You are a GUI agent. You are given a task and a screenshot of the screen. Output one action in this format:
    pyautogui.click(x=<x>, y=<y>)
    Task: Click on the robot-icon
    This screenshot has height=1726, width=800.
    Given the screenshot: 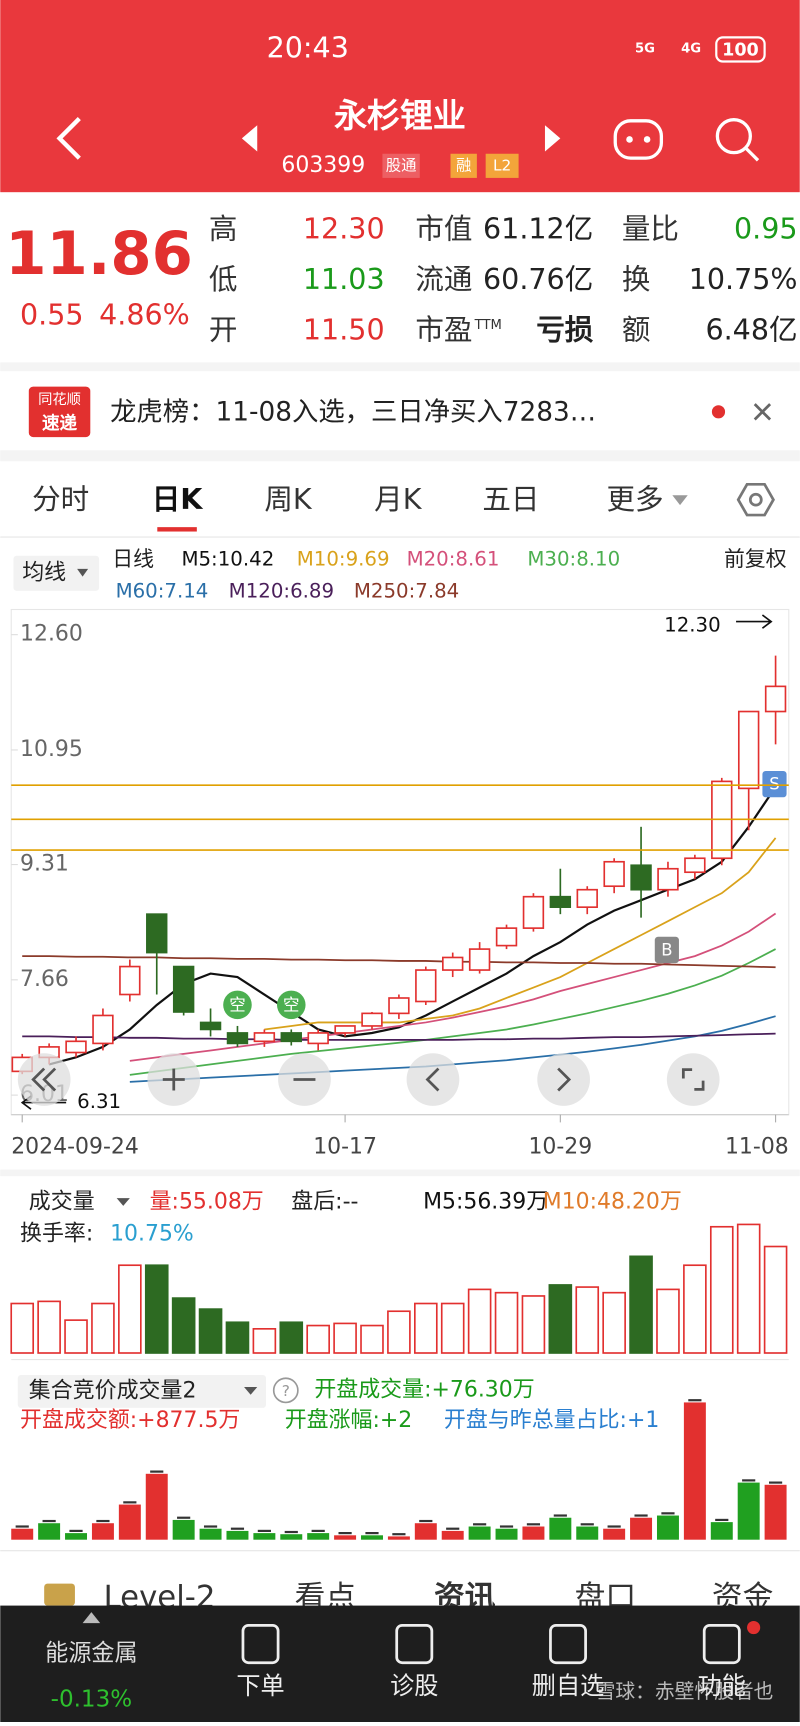 What is the action you would take?
    pyautogui.click(x=638, y=139)
    